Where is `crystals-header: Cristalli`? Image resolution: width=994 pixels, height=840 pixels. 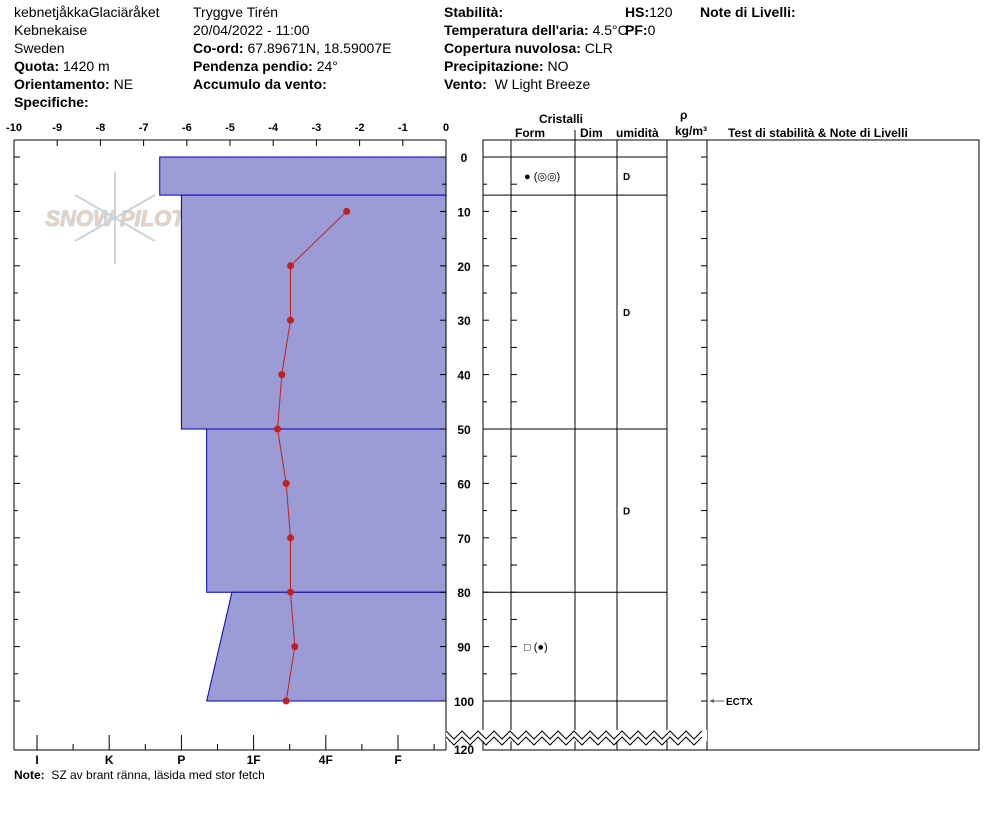 crystals-header: Cristalli is located at coordinates (560, 119).